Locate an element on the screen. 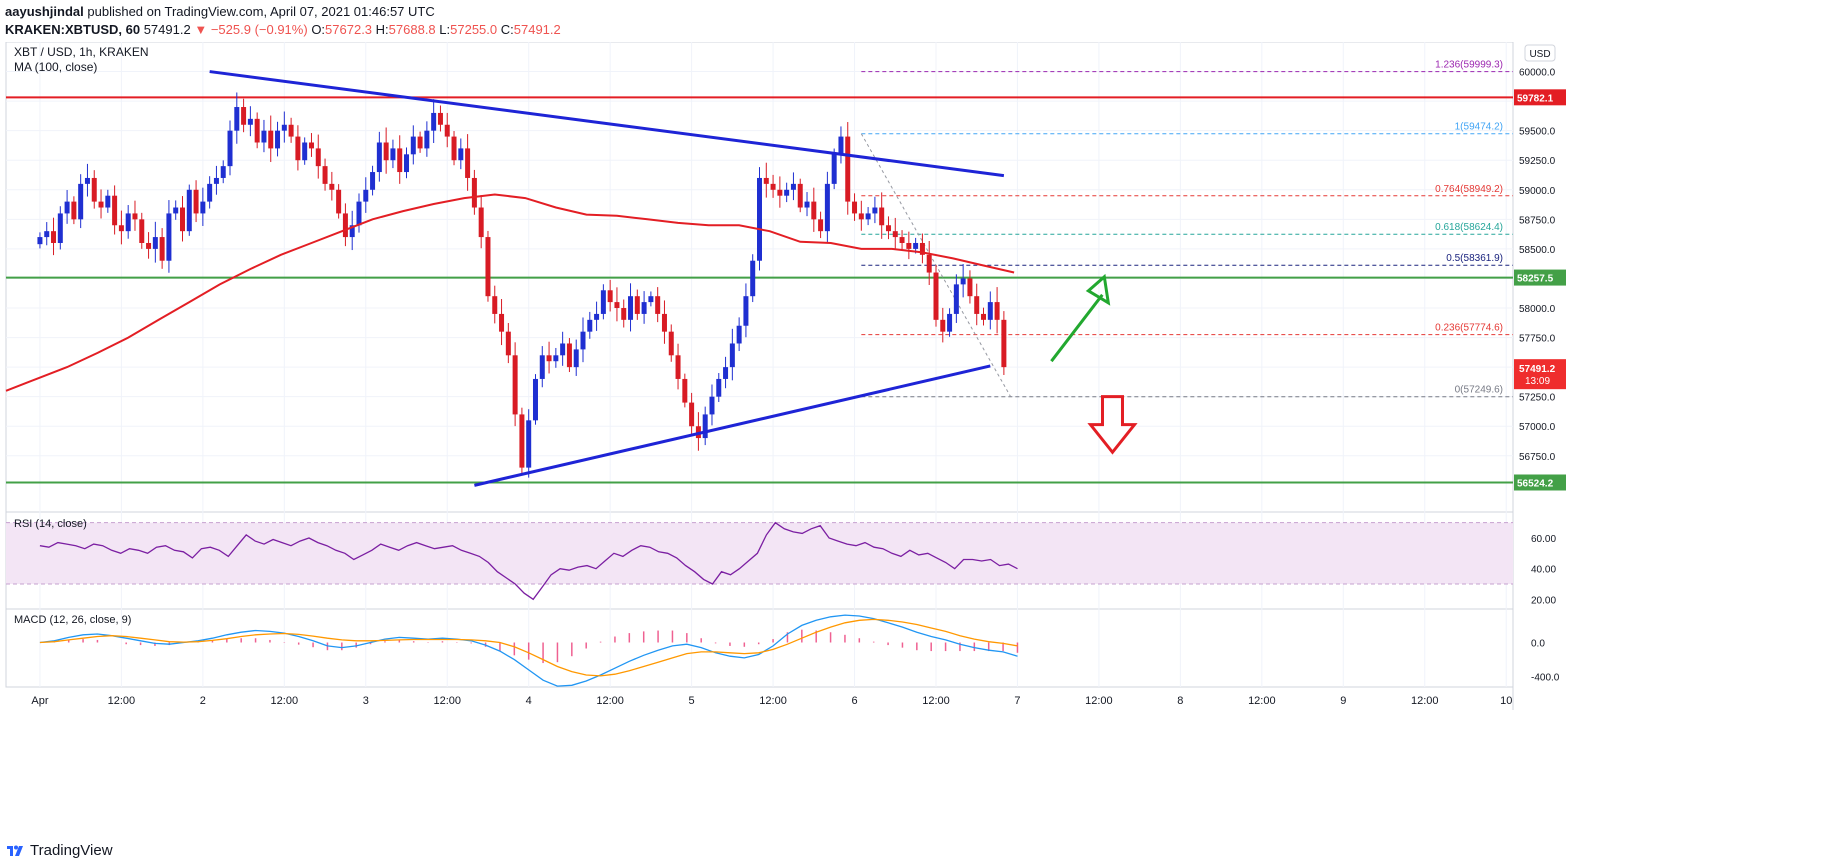 Image resolution: width=1828 pixels, height=867 pixels. currency-button-label: USD is located at coordinates (1539, 54).